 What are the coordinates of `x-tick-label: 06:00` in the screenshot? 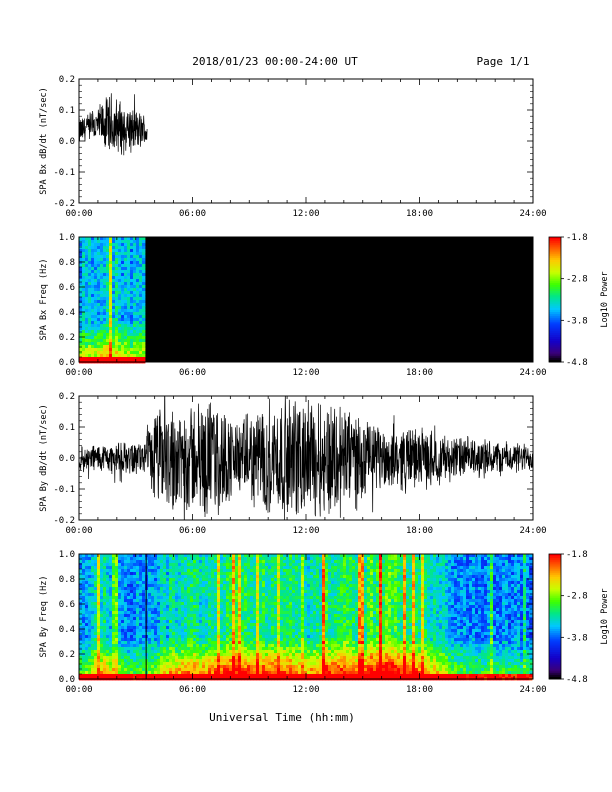 It's located at (192, 214).